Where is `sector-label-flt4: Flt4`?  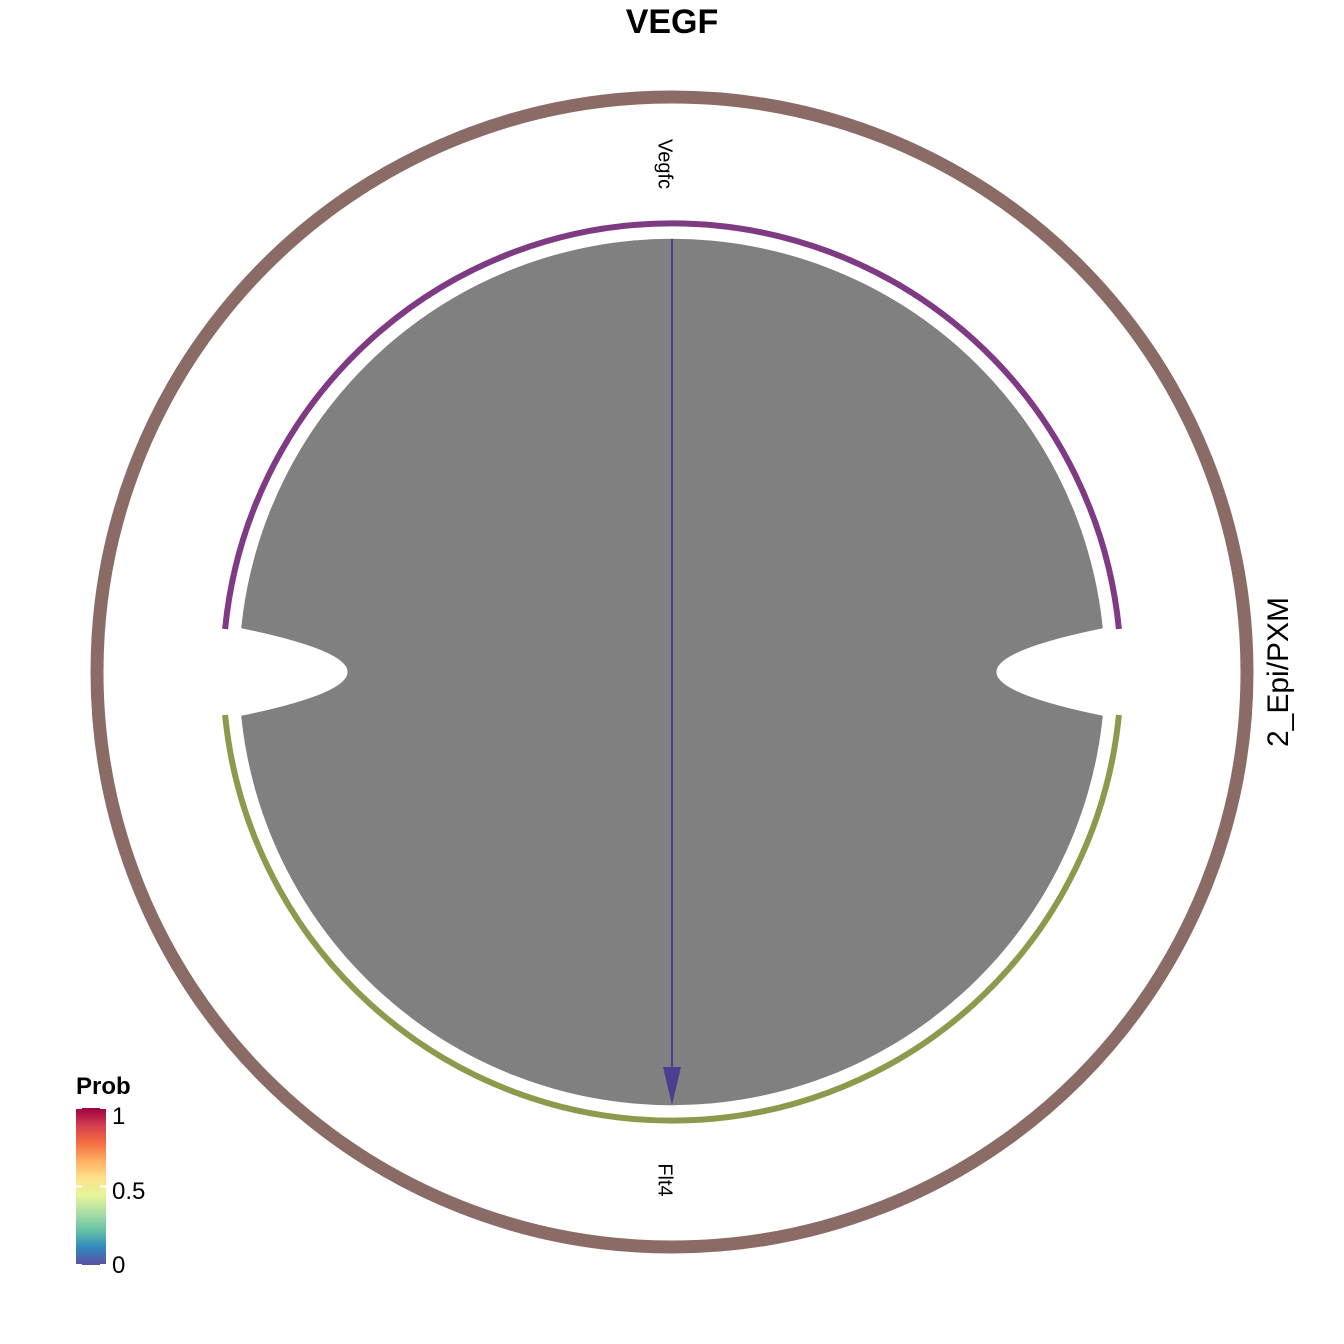
sector-label-flt4: Flt4 is located at coordinates (665, 1179).